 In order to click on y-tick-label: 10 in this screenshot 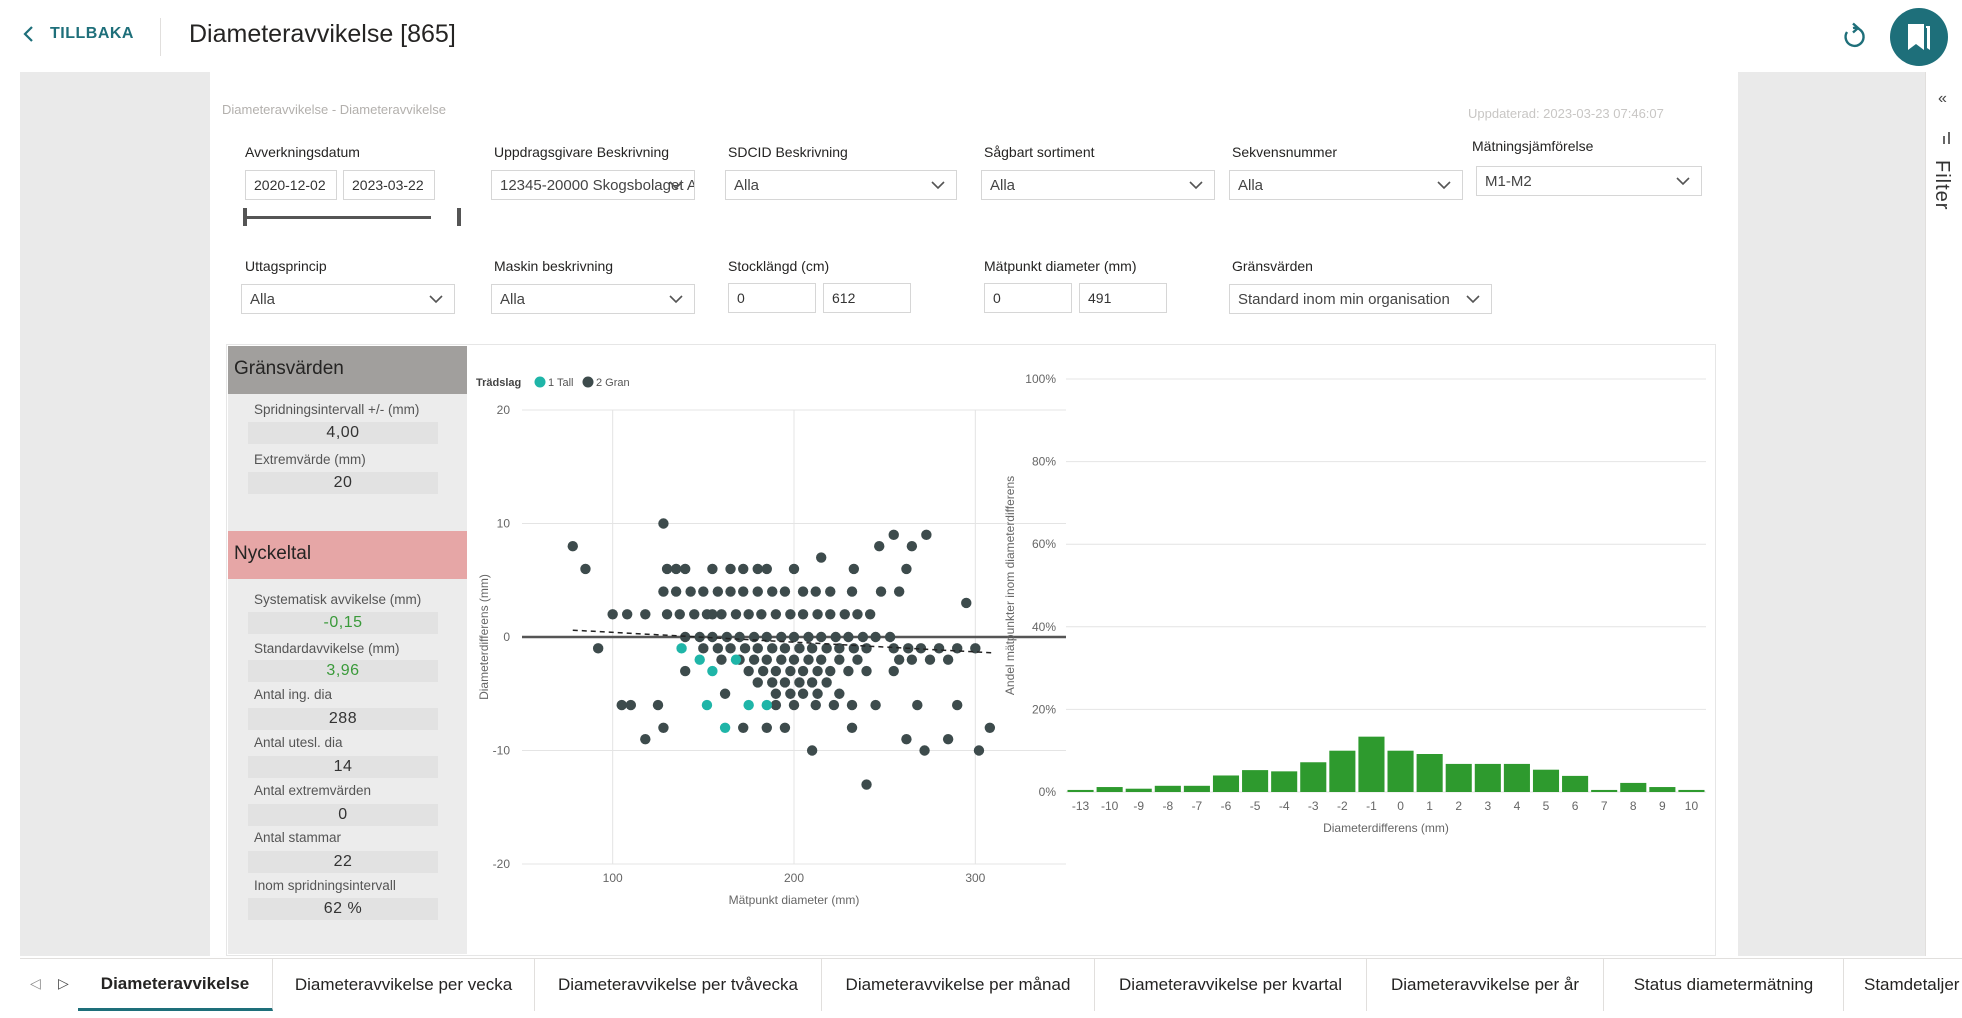, I will do `click(504, 524)`.